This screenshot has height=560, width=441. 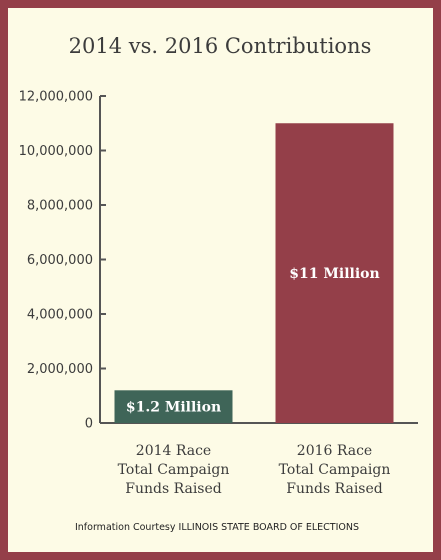 I want to click on y-tick-label: 0, so click(x=89, y=424).